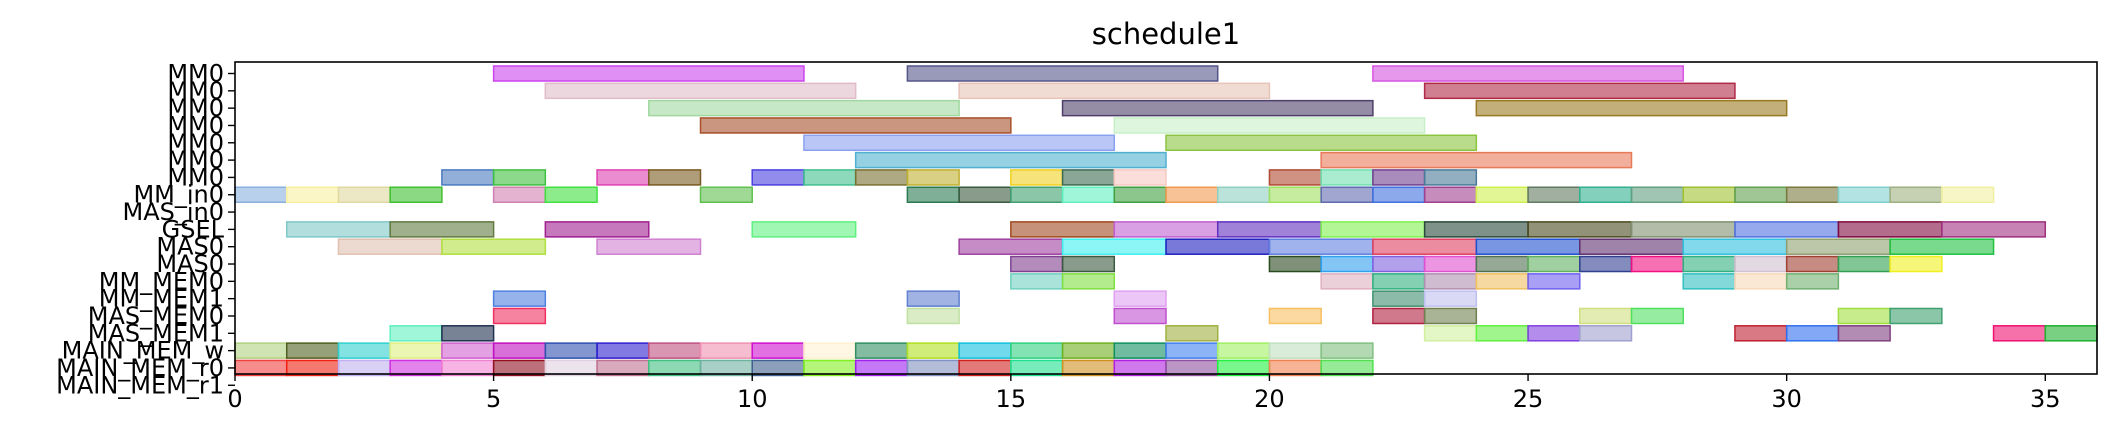 The height and width of the screenshot is (438, 2113). Describe the element at coordinates (493, 399) in the screenshot. I see `x-tick-label: 5` at that location.